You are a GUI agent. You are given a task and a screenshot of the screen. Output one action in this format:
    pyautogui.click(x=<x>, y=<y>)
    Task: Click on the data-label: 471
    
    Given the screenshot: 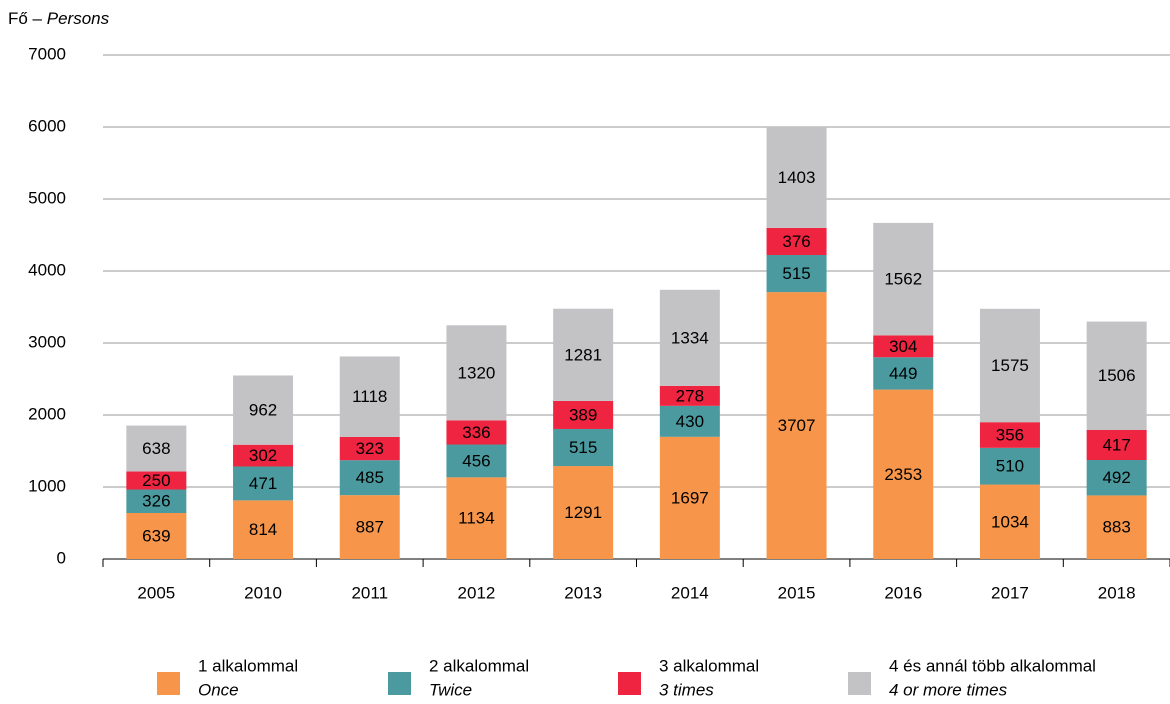 What is the action you would take?
    pyautogui.click(x=263, y=483)
    